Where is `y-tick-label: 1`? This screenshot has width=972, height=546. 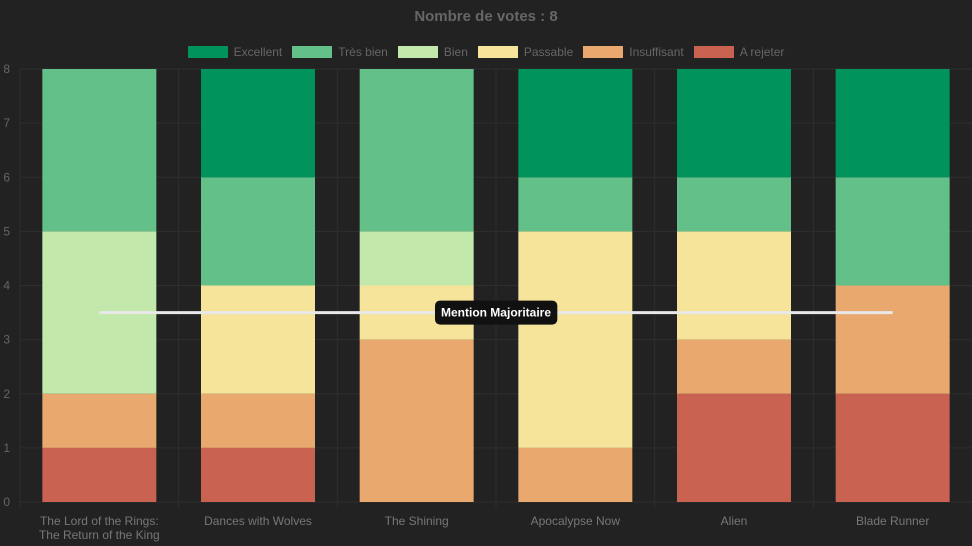 y-tick-label: 1 is located at coordinates (6, 448).